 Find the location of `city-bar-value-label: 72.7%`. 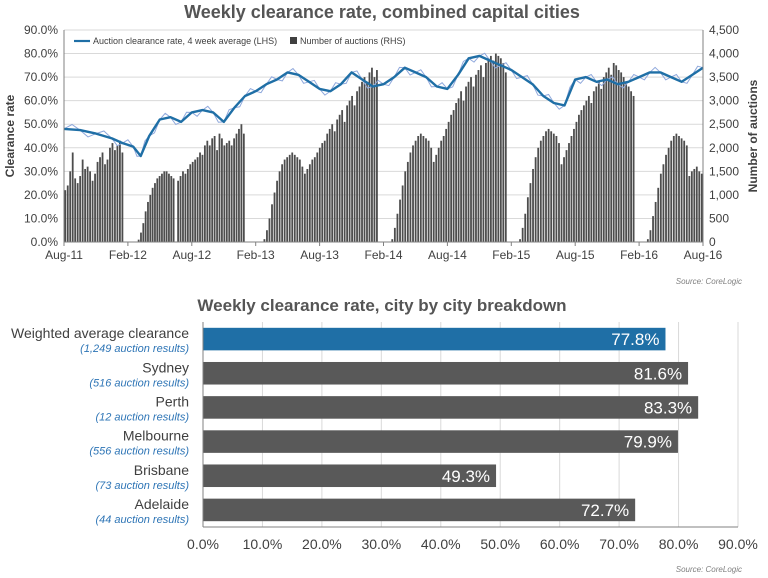

city-bar-value-label: 72.7% is located at coordinates (605, 510).